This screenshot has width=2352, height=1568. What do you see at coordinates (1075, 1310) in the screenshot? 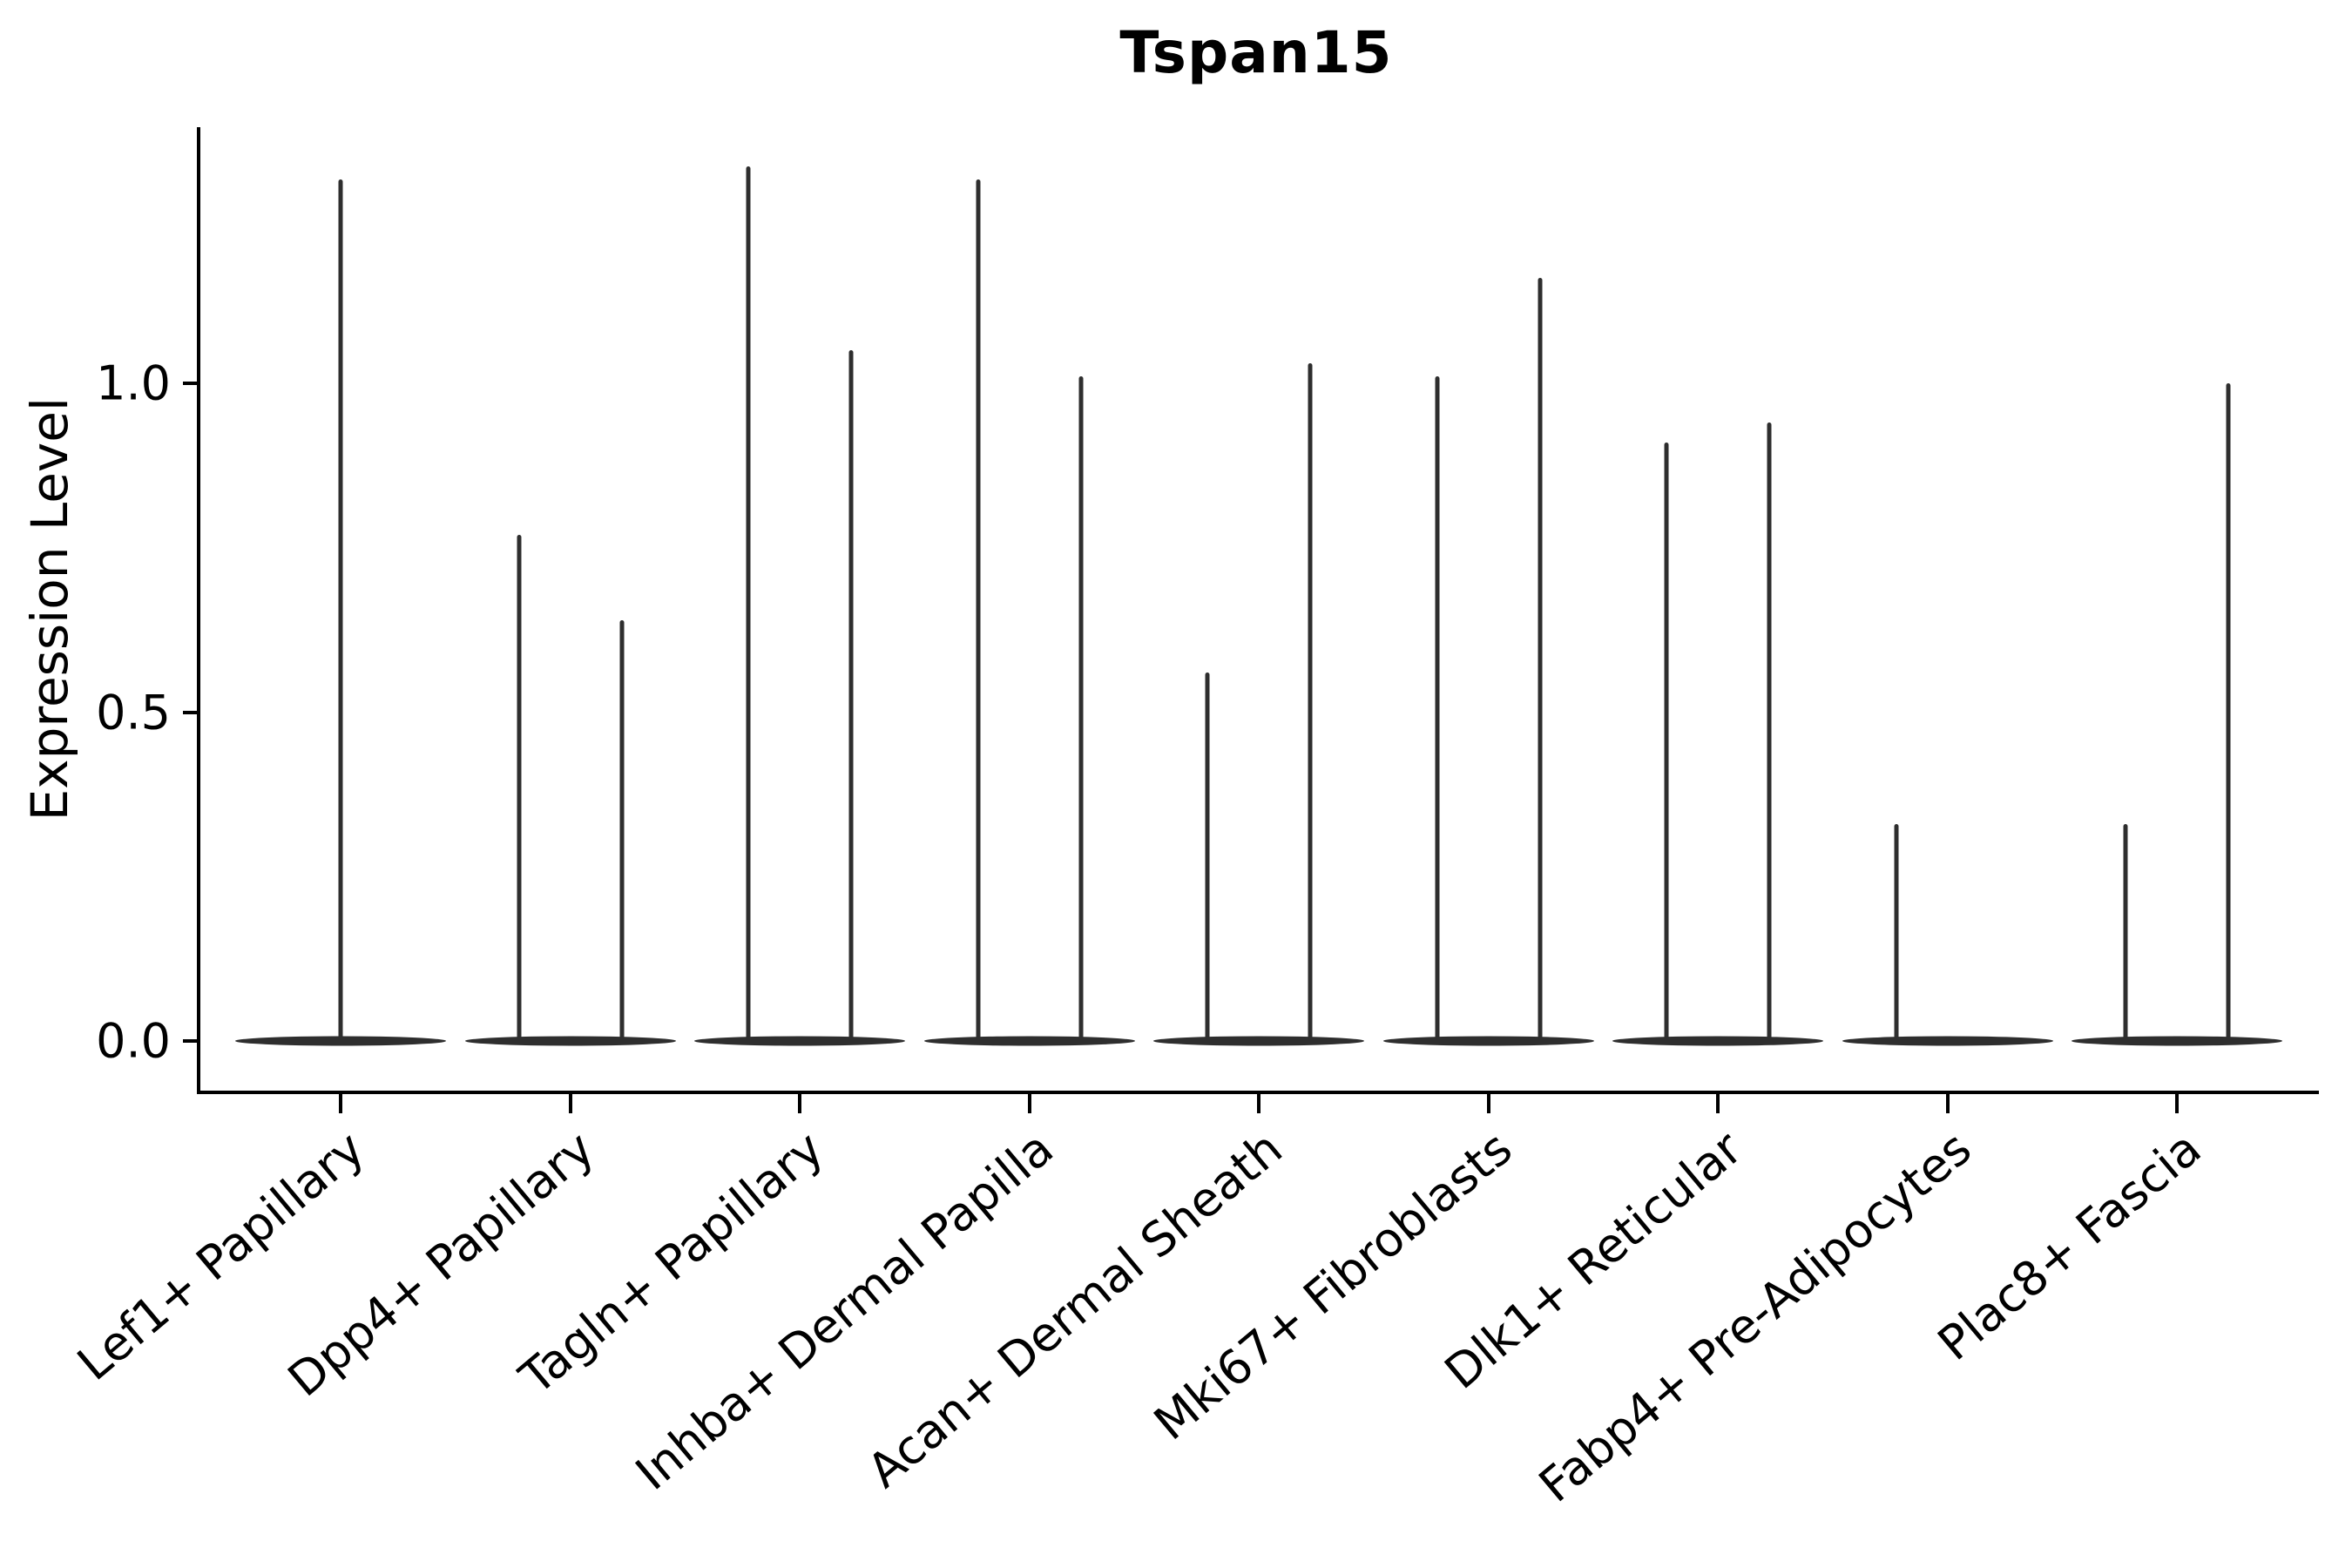
I see `x-tick-label: Acan+ Dermal Sheath` at bounding box center [1075, 1310].